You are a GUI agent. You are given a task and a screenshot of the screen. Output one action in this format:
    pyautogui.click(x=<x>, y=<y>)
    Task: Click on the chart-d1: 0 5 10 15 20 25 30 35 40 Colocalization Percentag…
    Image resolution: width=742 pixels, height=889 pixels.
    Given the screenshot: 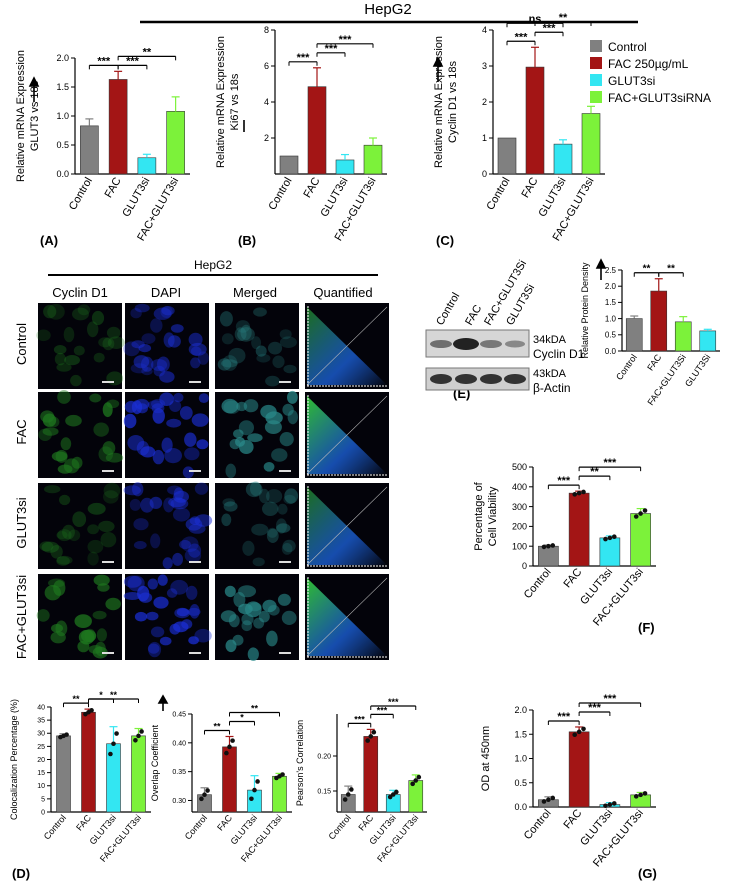 What is the action you would take?
    pyautogui.click(x=80, y=777)
    